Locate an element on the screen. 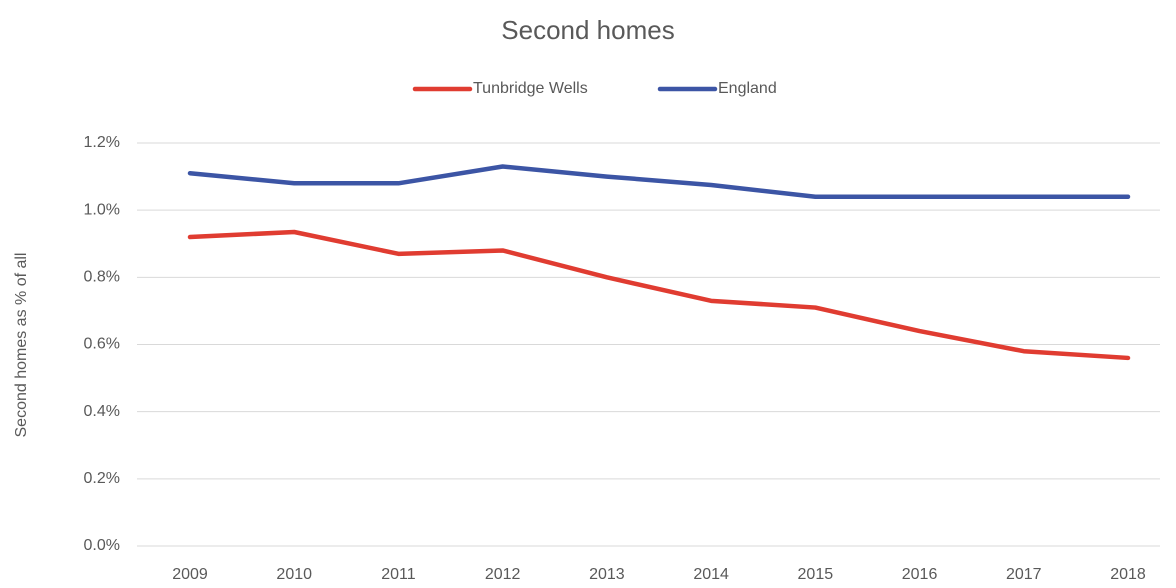 The height and width of the screenshot is (588, 1176). chart-title: Second homes is located at coordinates (587, 30).